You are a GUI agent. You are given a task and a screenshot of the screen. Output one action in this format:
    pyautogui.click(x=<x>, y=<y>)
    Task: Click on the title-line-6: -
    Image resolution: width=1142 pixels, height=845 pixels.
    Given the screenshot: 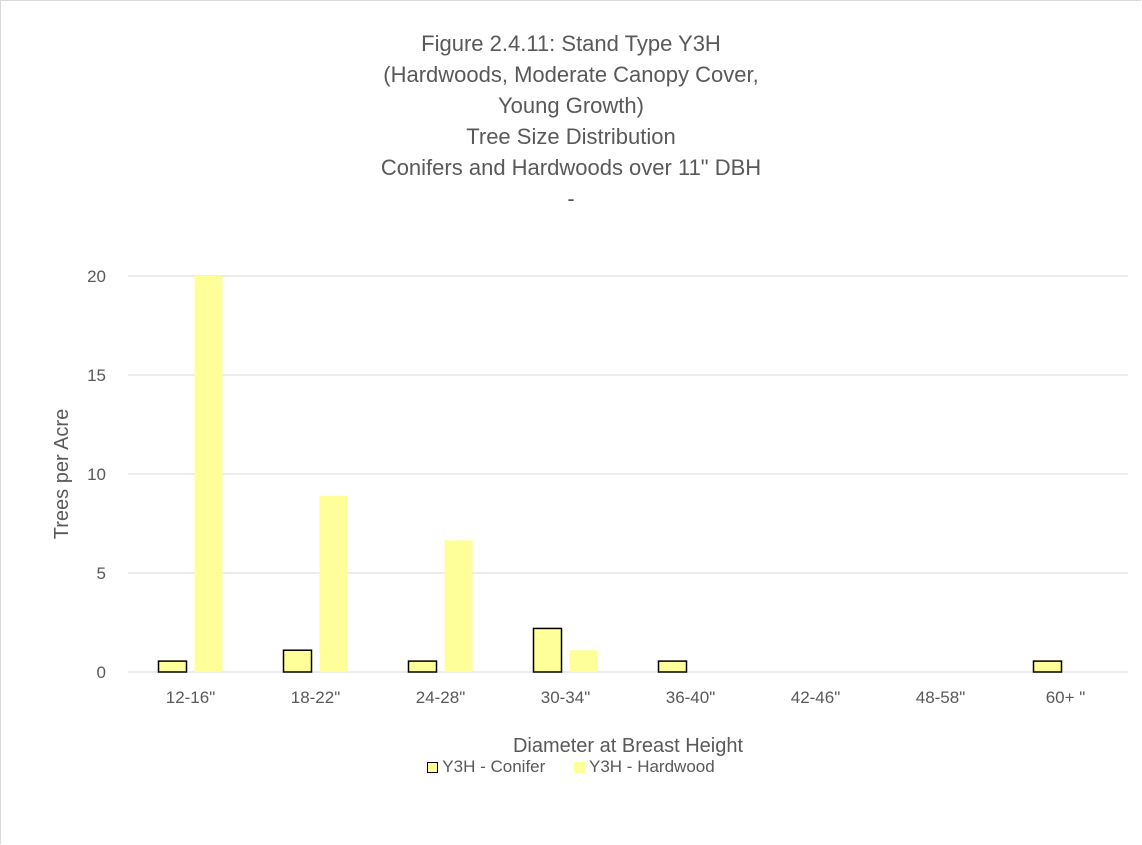 What is the action you would take?
    pyautogui.click(x=571, y=198)
    